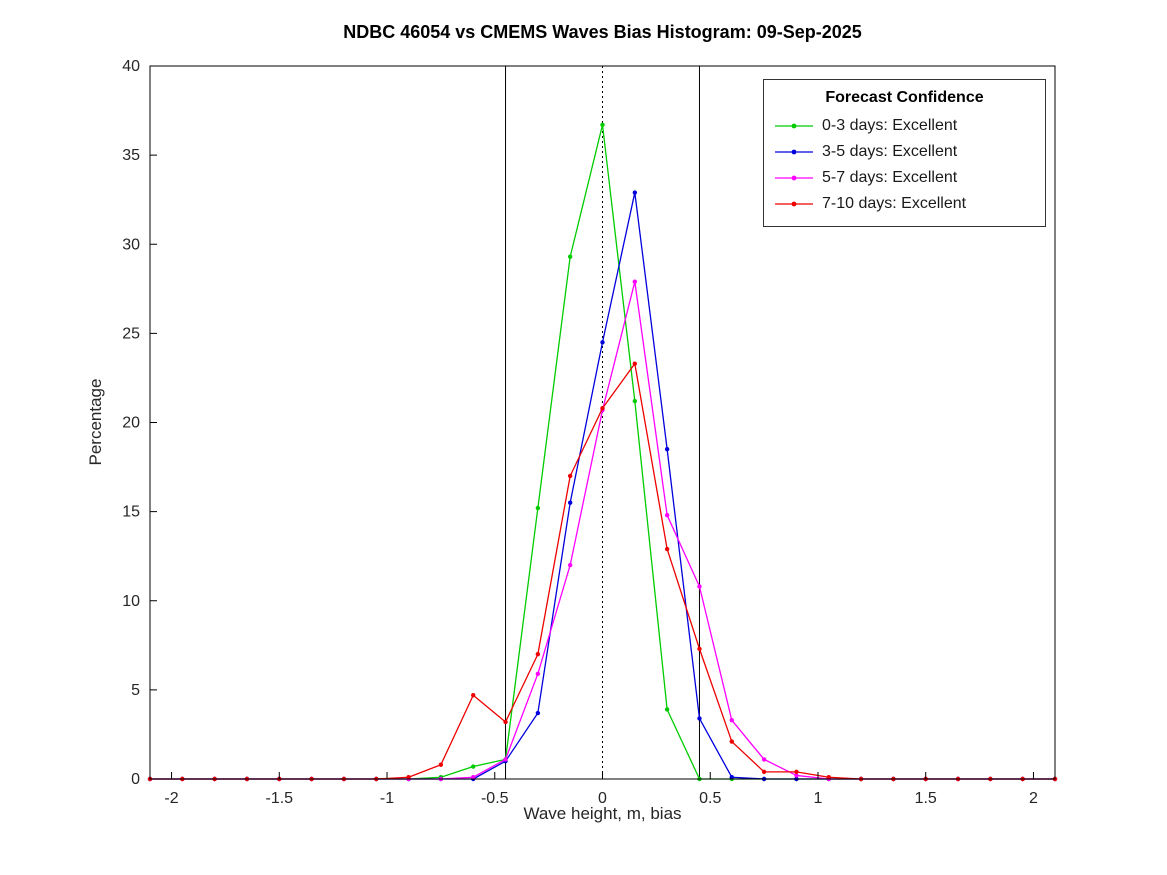  What do you see at coordinates (904, 97) in the screenshot?
I see `legend-title: Forecast Confidence` at bounding box center [904, 97].